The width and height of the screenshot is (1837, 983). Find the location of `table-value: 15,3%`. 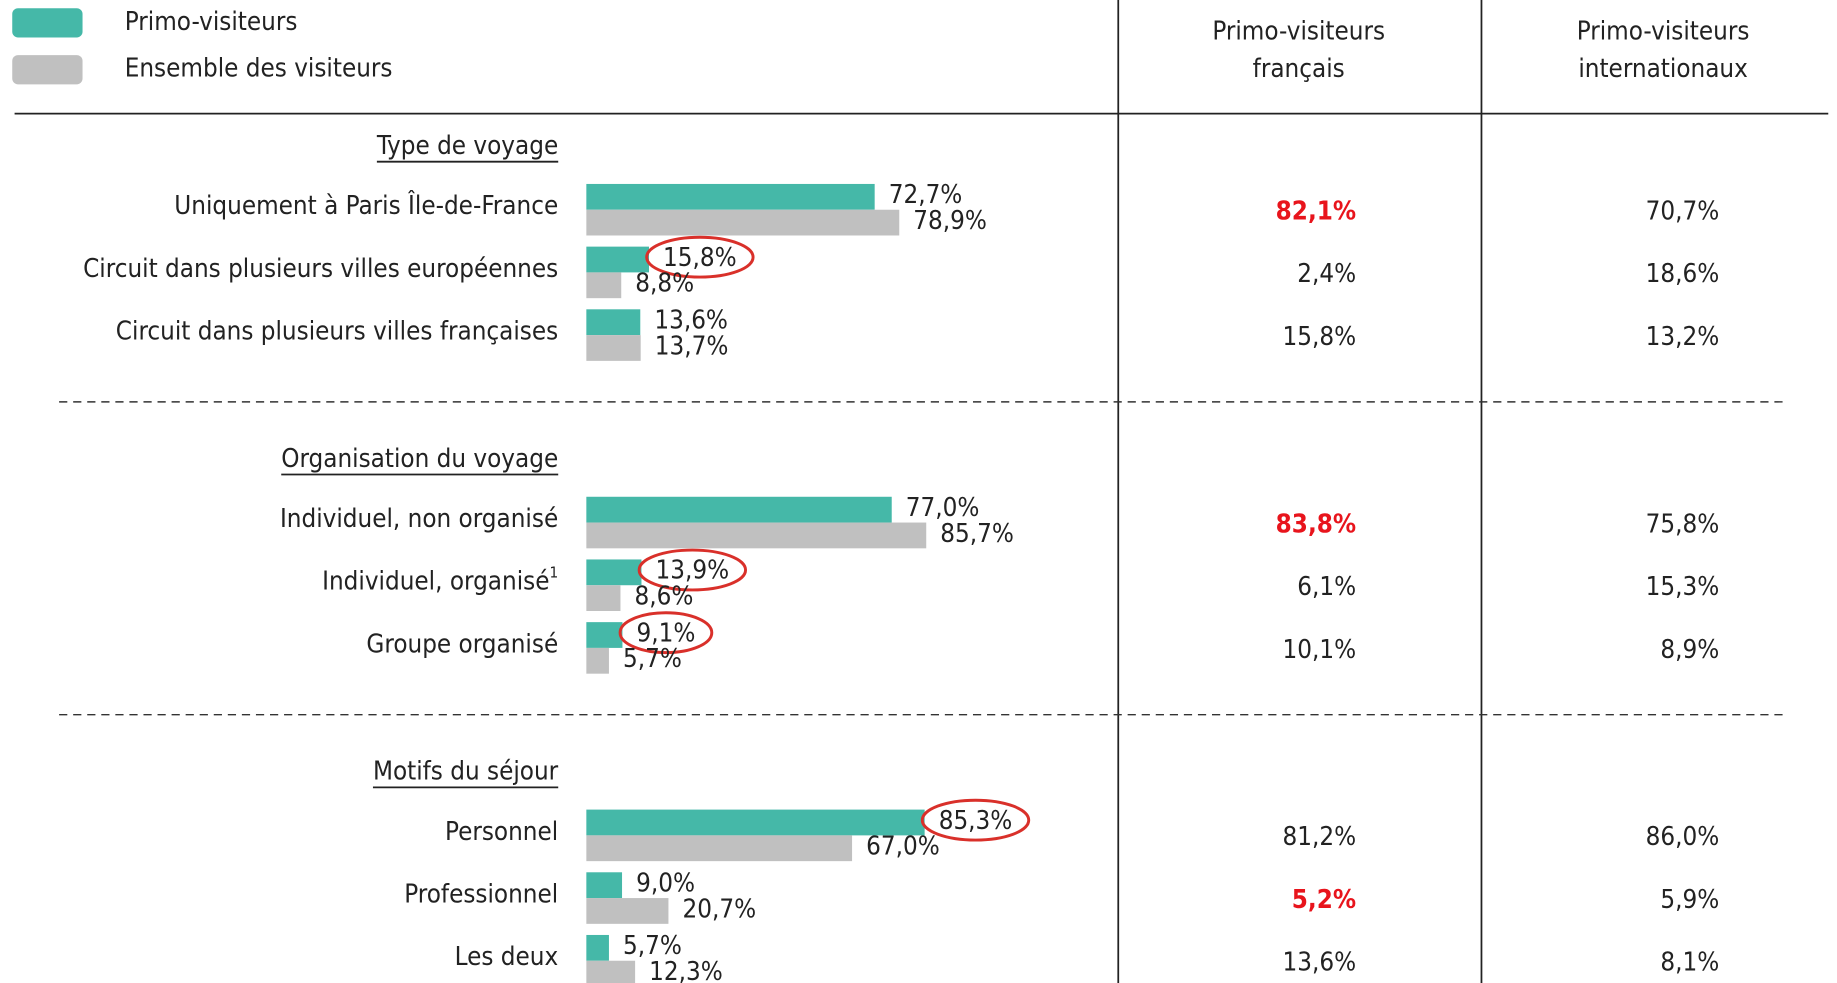

table-value: 15,3% is located at coordinates (1683, 587).